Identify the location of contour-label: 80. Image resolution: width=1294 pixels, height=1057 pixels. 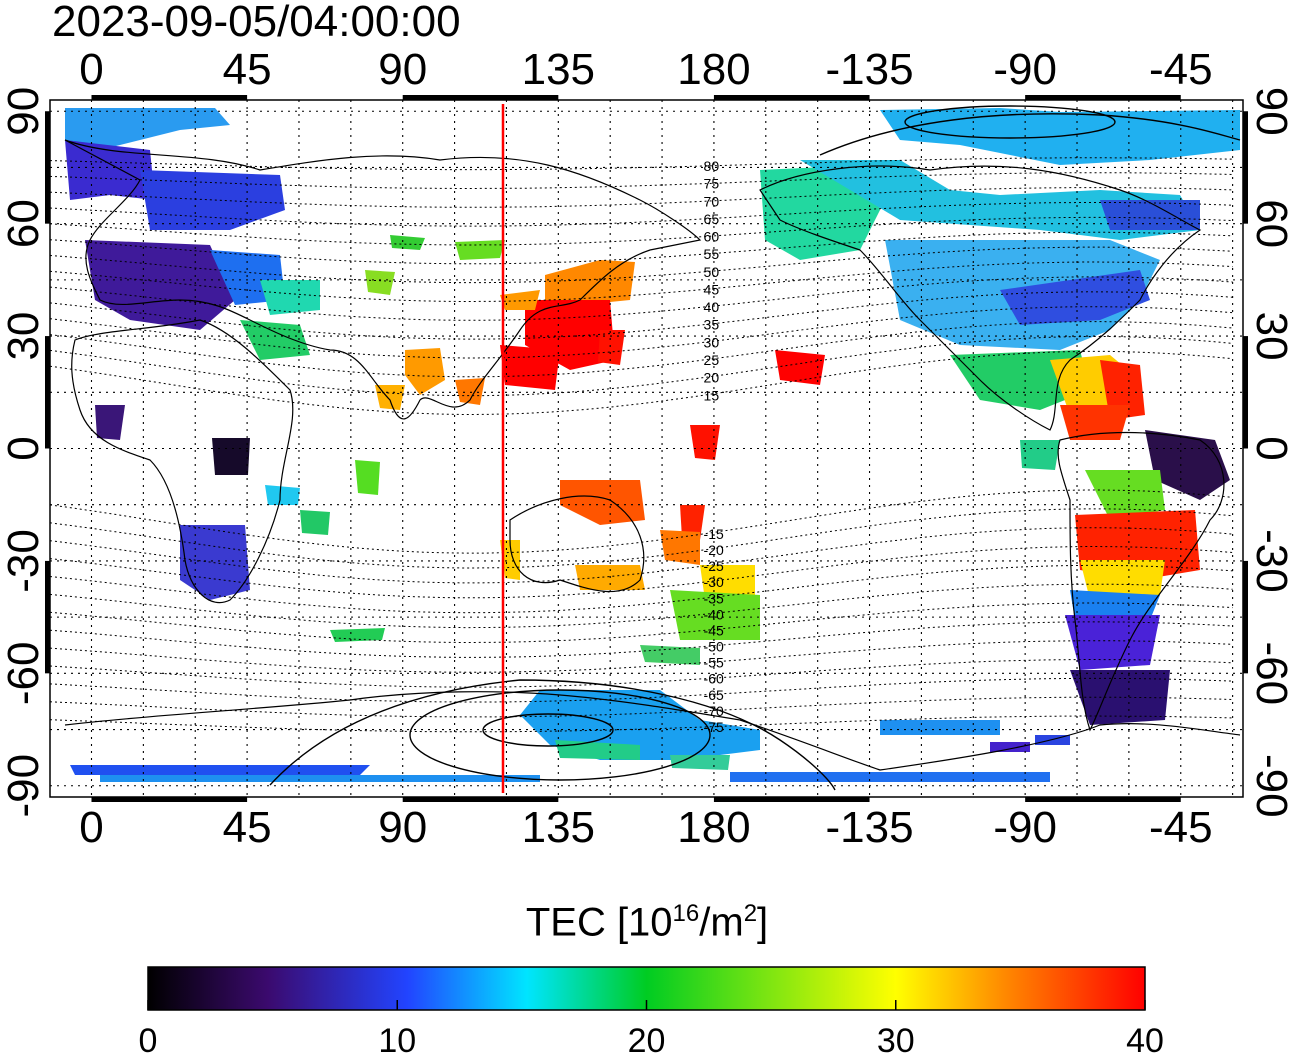
(712, 166).